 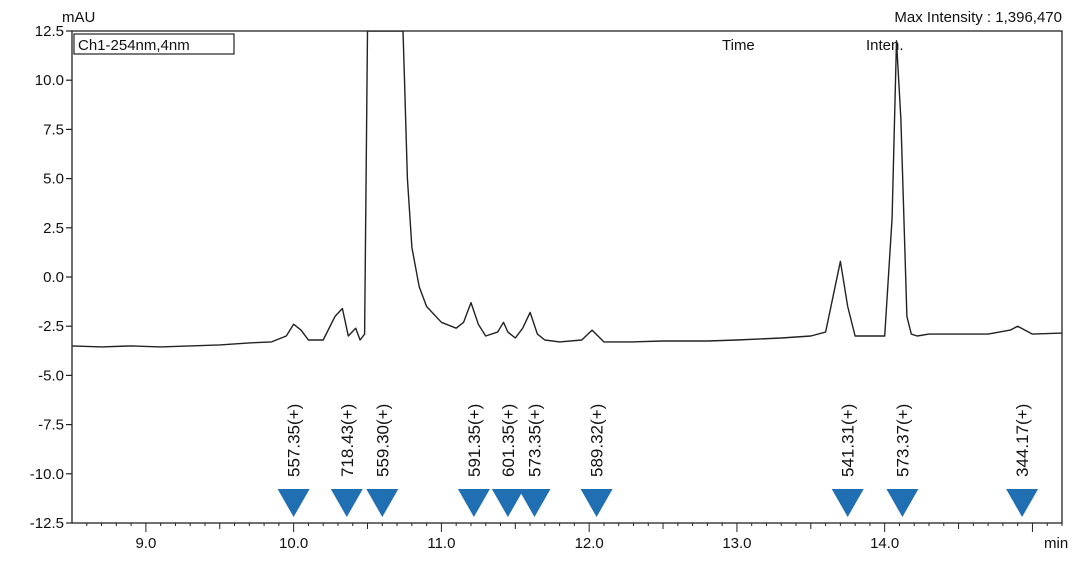 What do you see at coordinates (53, 179) in the screenshot?
I see `y-tick-label: 5.0` at bounding box center [53, 179].